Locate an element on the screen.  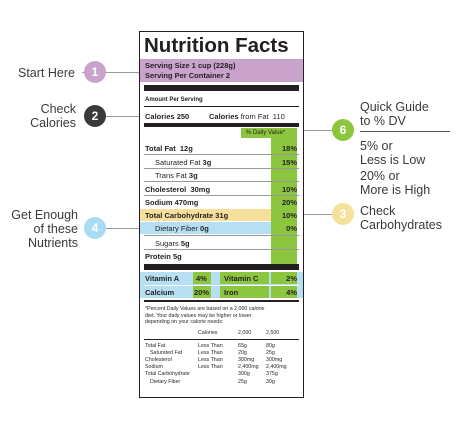
footnote-row: Cholesterol is located at coordinates (158, 360).